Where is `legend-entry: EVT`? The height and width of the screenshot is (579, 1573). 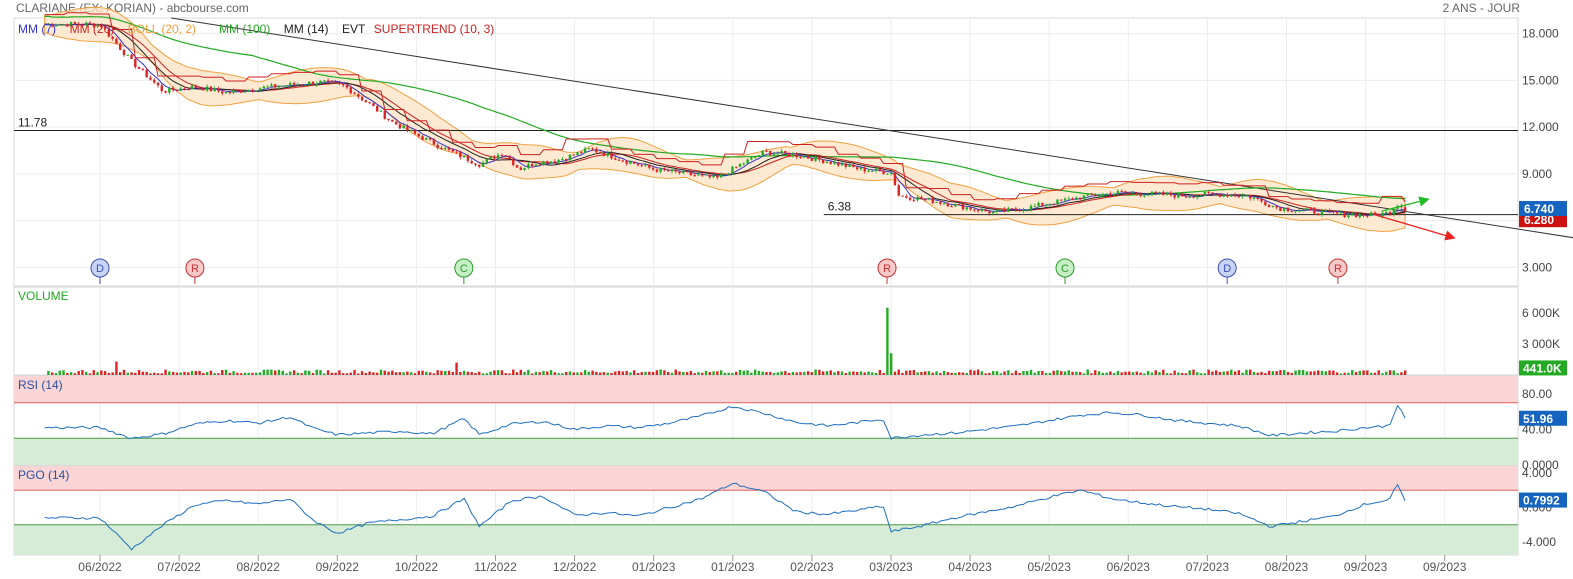 legend-entry: EVT is located at coordinates (354, 29).